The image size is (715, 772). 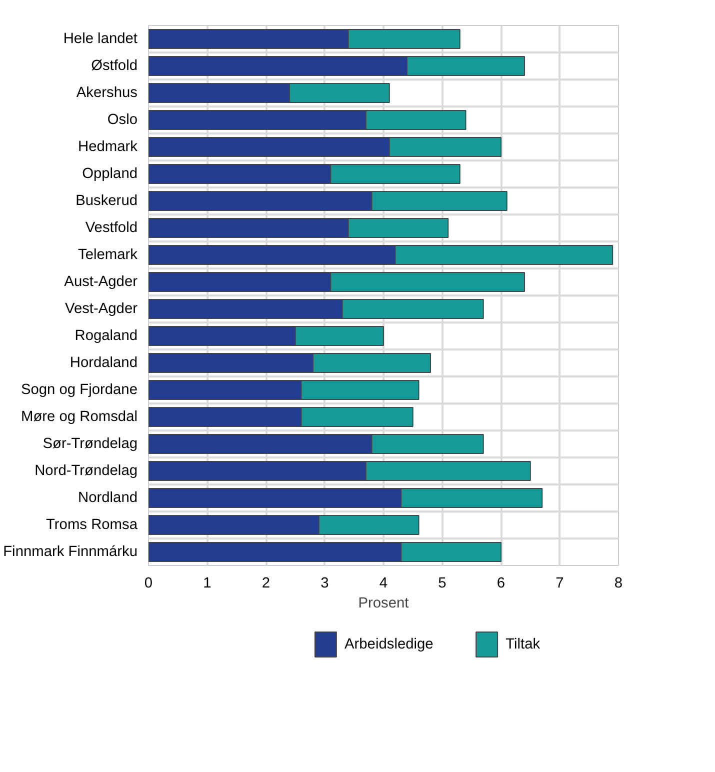 What do you see at coordinates (104, 363) in the screenshot?
I see `y-tick-label: Hordaland` at bounding box center [104, 363].